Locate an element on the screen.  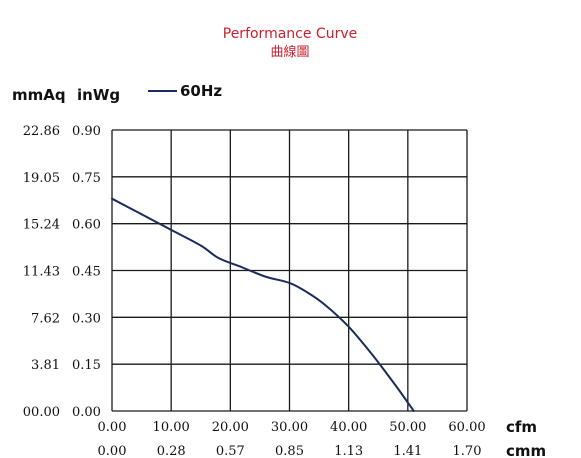
y-tick-label-inwg: 0.75 is located at coordinates (86, 178).